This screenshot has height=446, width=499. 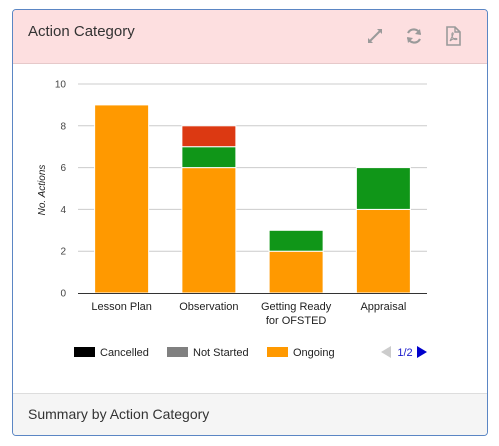 What do you see at coordinates (404, 353) in the screenshot?
I see `legend-page-indicator: 1/2` at bounding box center [404, 353].